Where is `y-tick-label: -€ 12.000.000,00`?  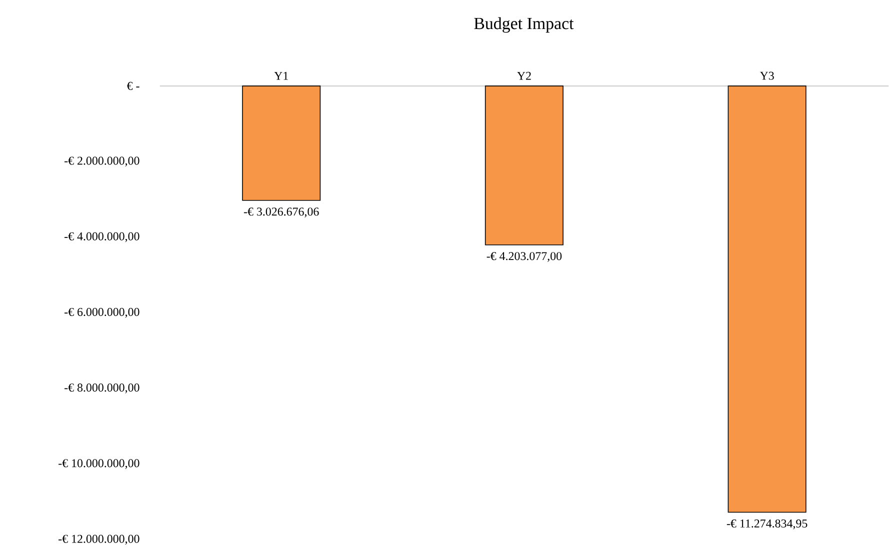 y-tick-label: -€ 12.000.000,00 is located at coordinates (99, 540).